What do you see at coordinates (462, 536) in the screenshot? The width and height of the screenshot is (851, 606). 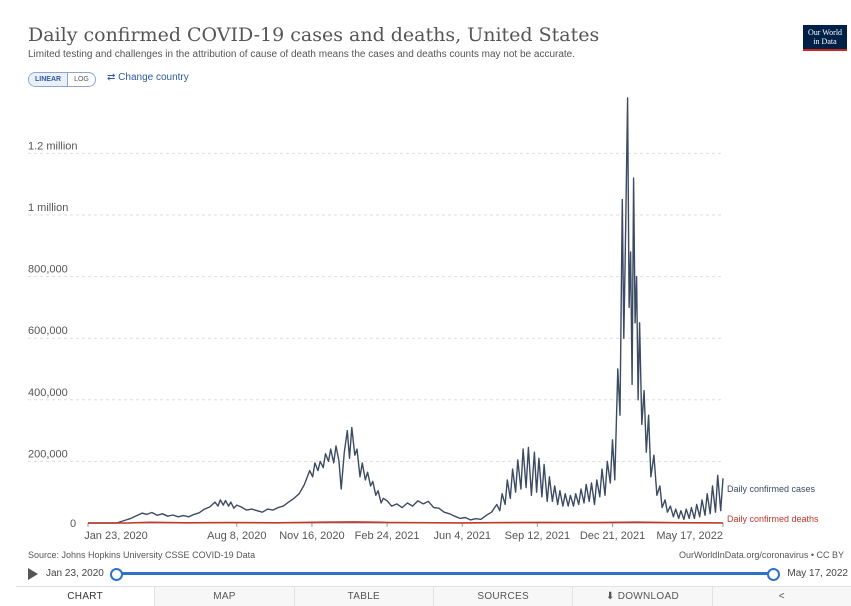 I see `x-tick-label: Jun 4, 2021` at bounding box center [462, 536].